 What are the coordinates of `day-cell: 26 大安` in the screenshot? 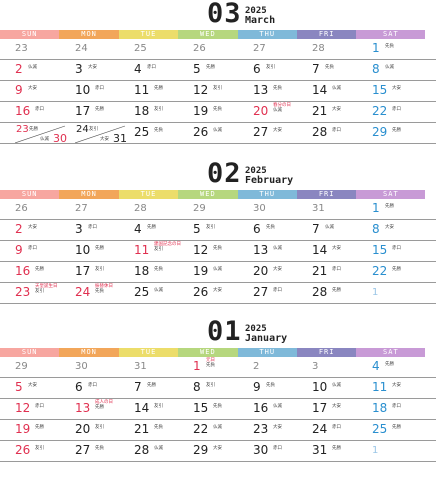 It's located at (222, 293).